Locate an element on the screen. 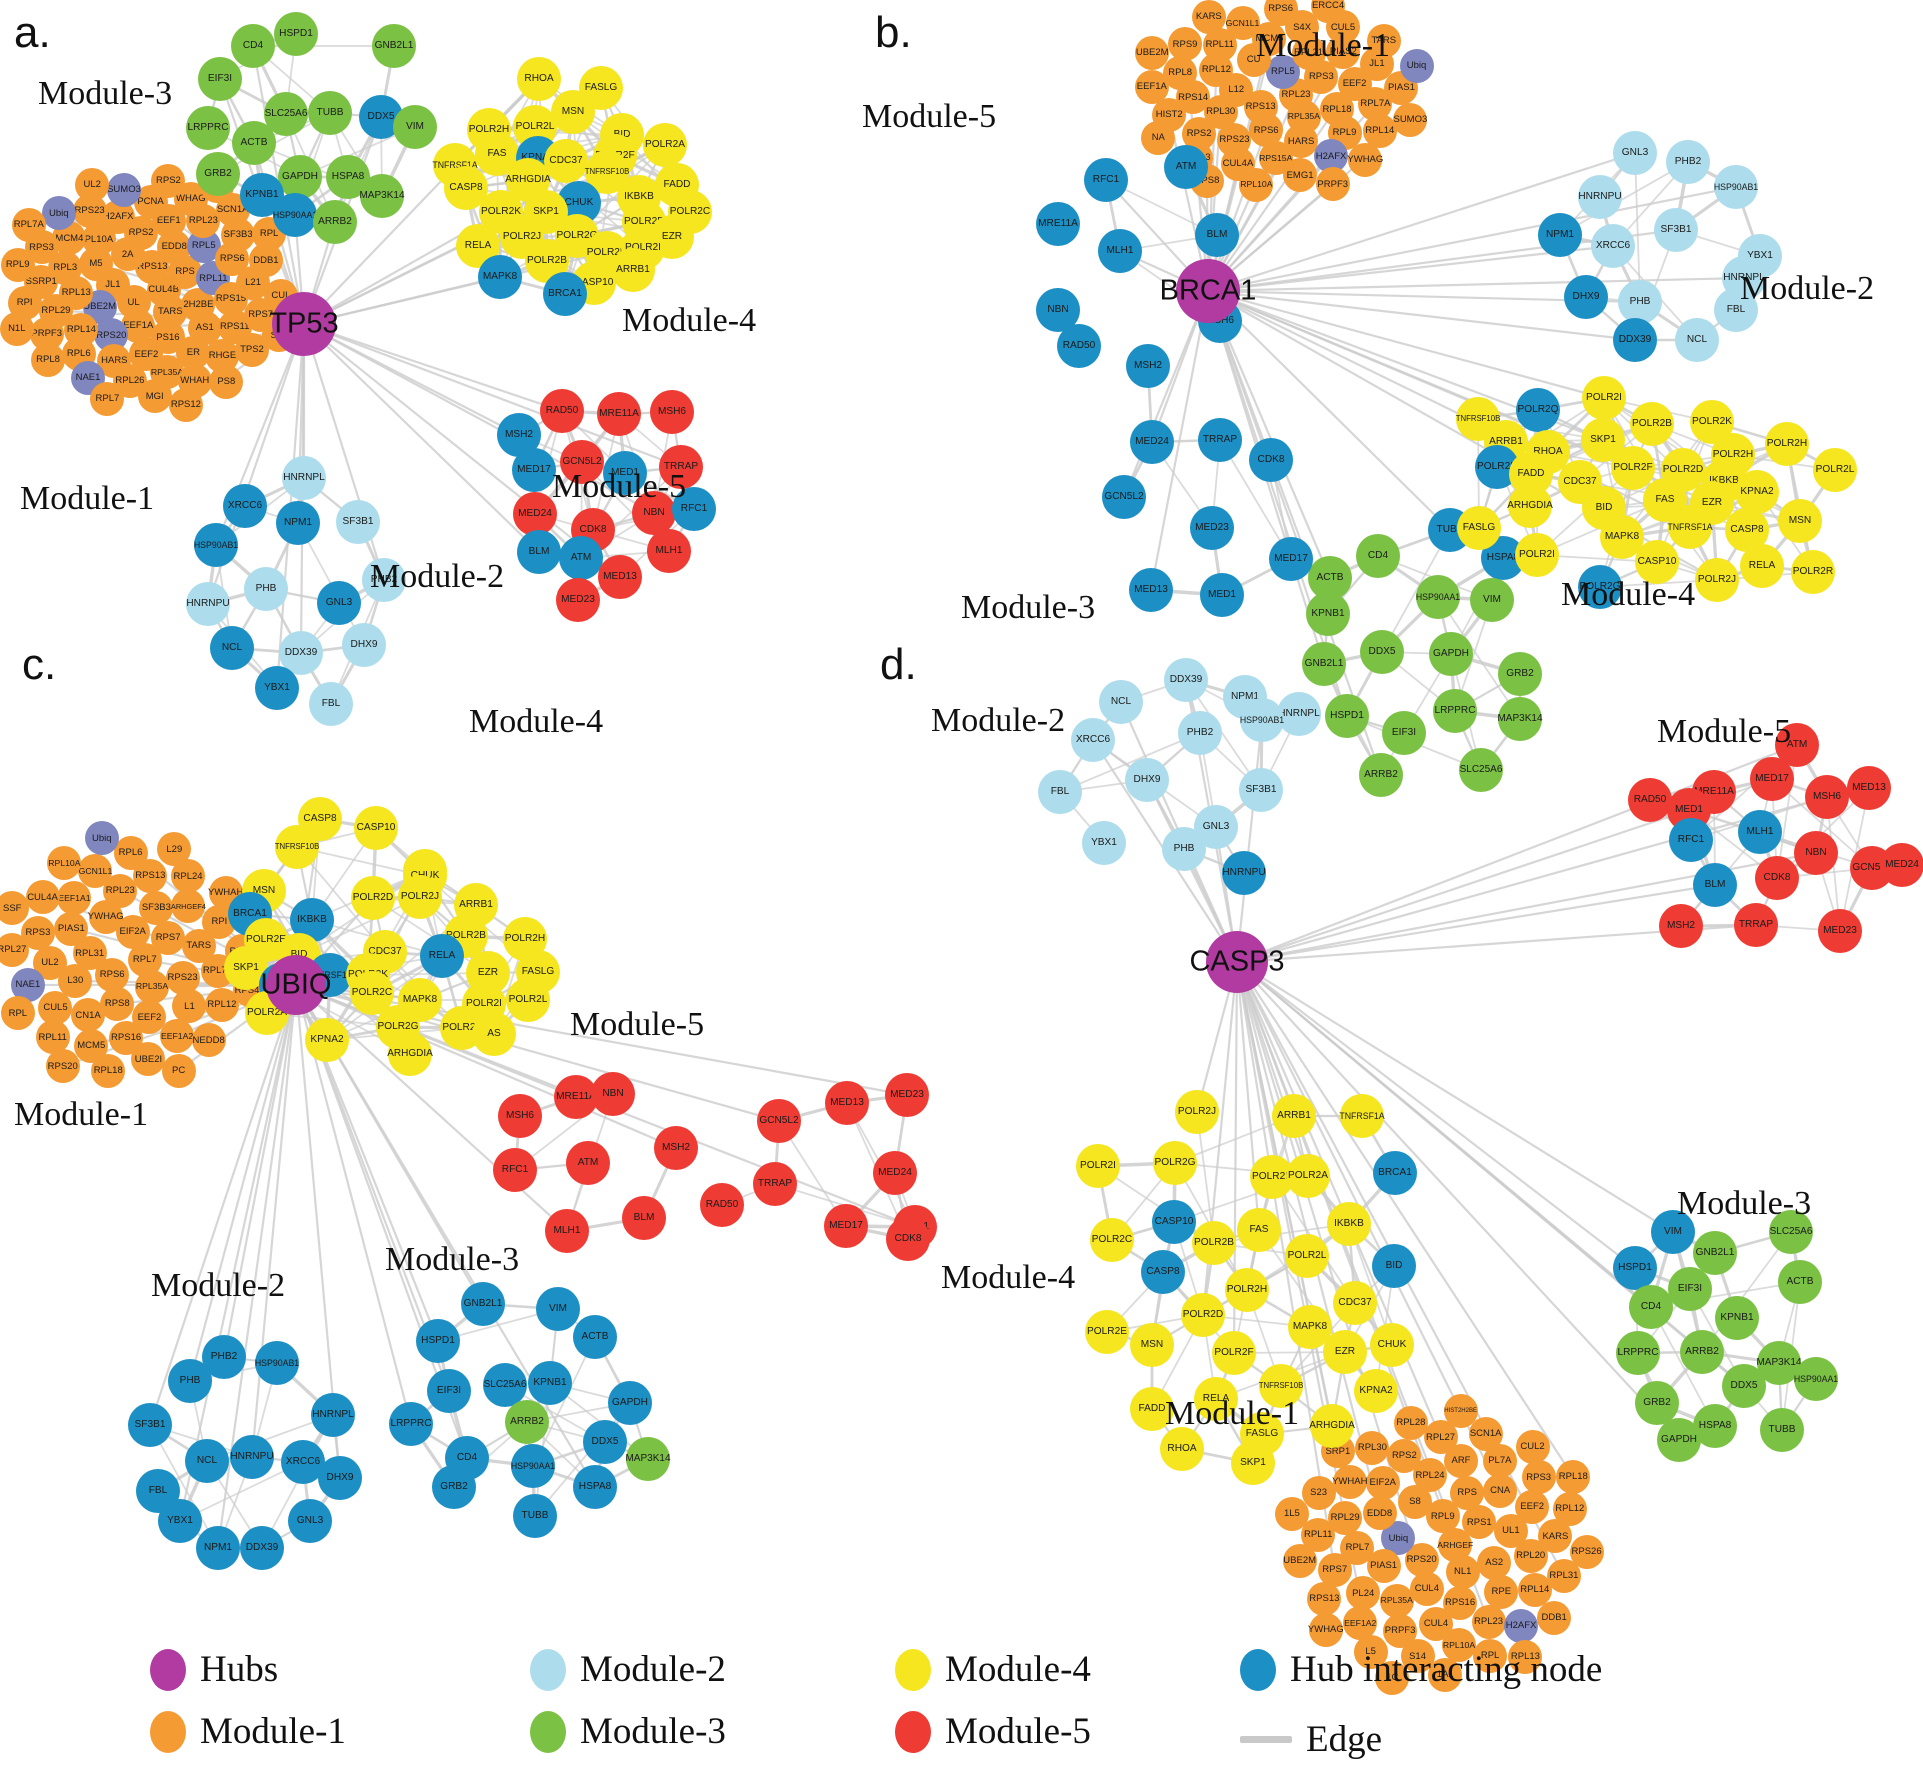 This screenshot has height=1775, width=1923. node-c-module4-casp10: CASP10 is located at coordinates (376, 828).